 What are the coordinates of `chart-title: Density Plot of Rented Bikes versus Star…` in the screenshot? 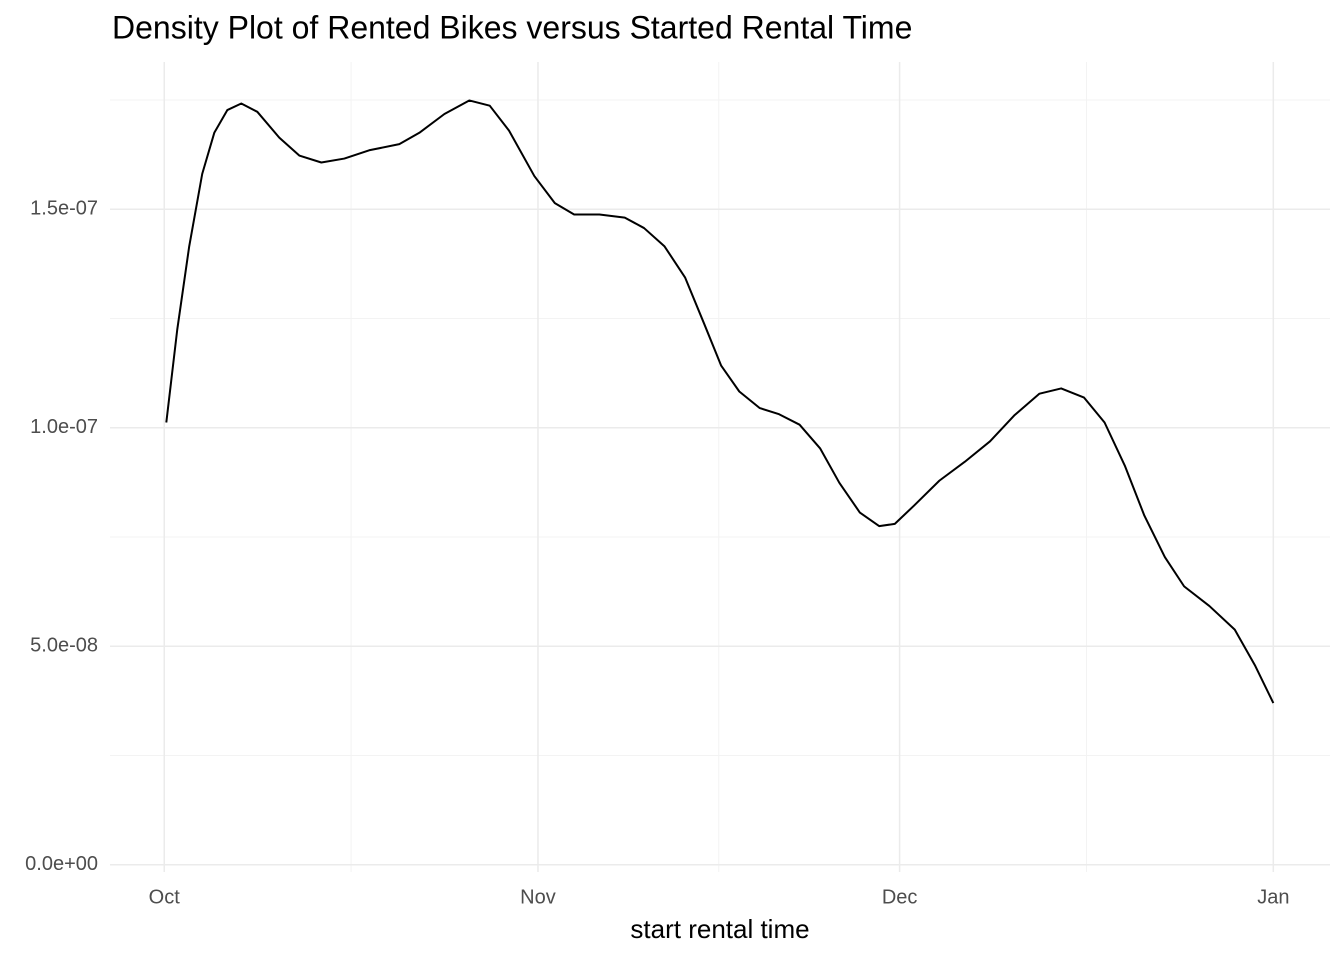 It's located at (512, 27).